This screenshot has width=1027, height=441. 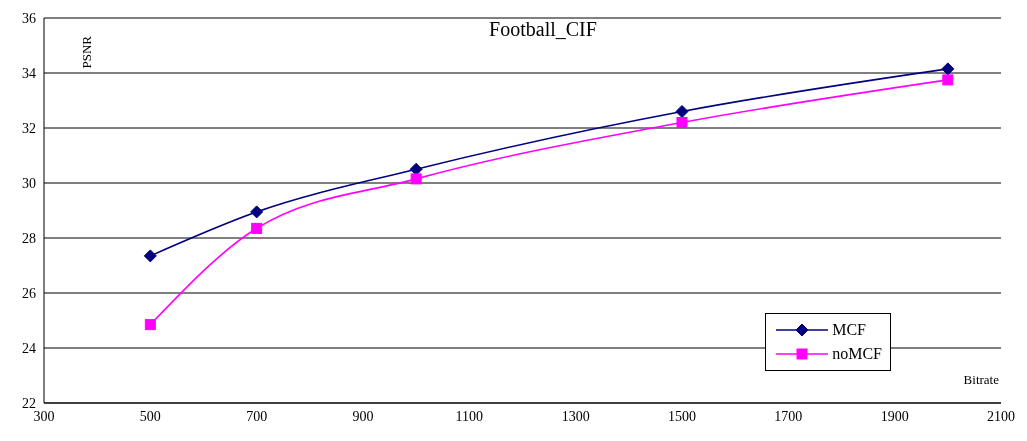 What do you see at coordinates (257, 416) in the screenshot?
I see `x-tick-label: 700` at bounding box center [257, 416].